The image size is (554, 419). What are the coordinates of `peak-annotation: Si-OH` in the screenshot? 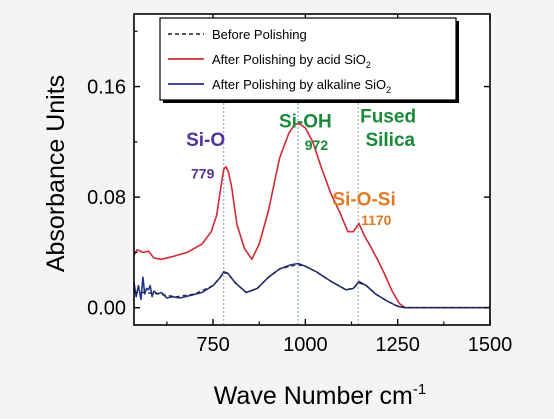 It's located at (305, 121).